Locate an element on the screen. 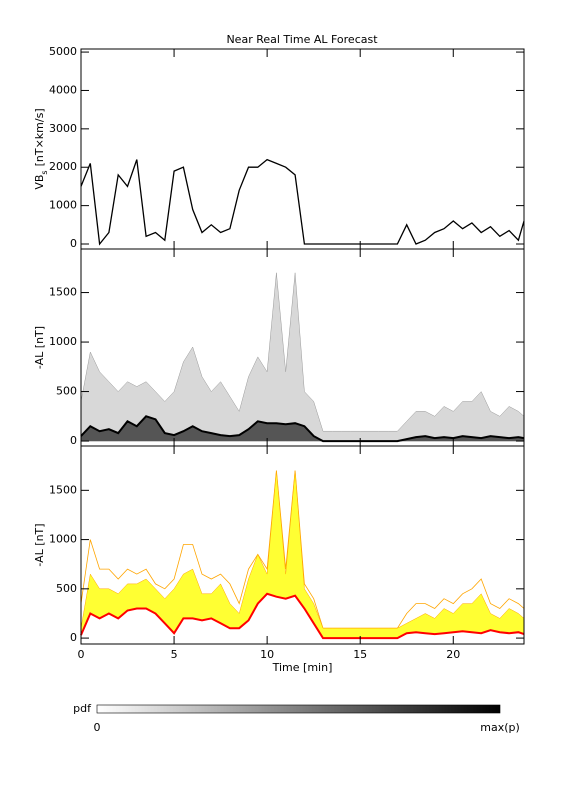  y-tick-label: 3000 is located at coordinates (63, 128).